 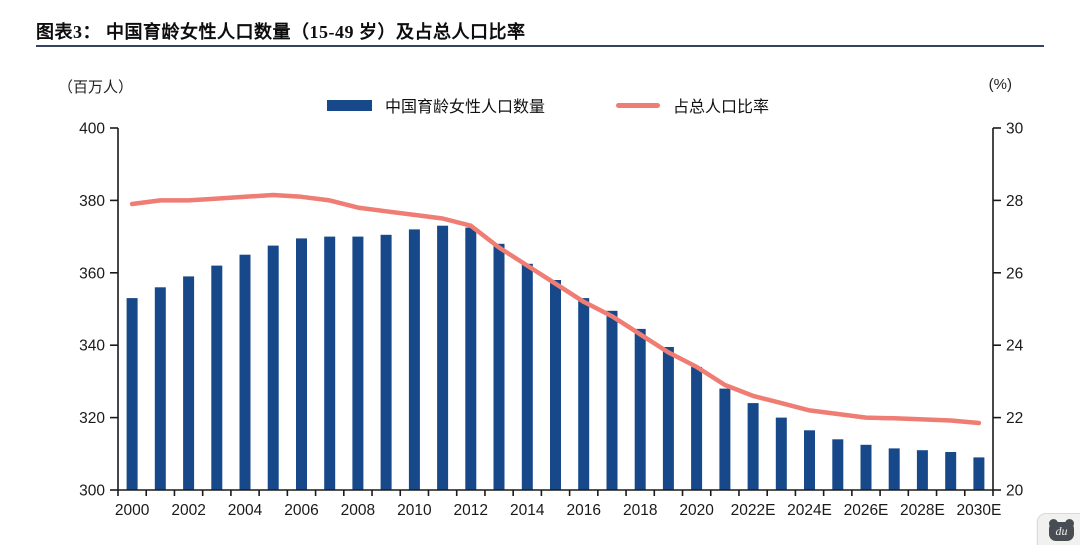 What do you see at coordinates (1015, 491) in the screenshot?
I see `right-axis-tick-label: 20` at bounding box center [1015, 491].